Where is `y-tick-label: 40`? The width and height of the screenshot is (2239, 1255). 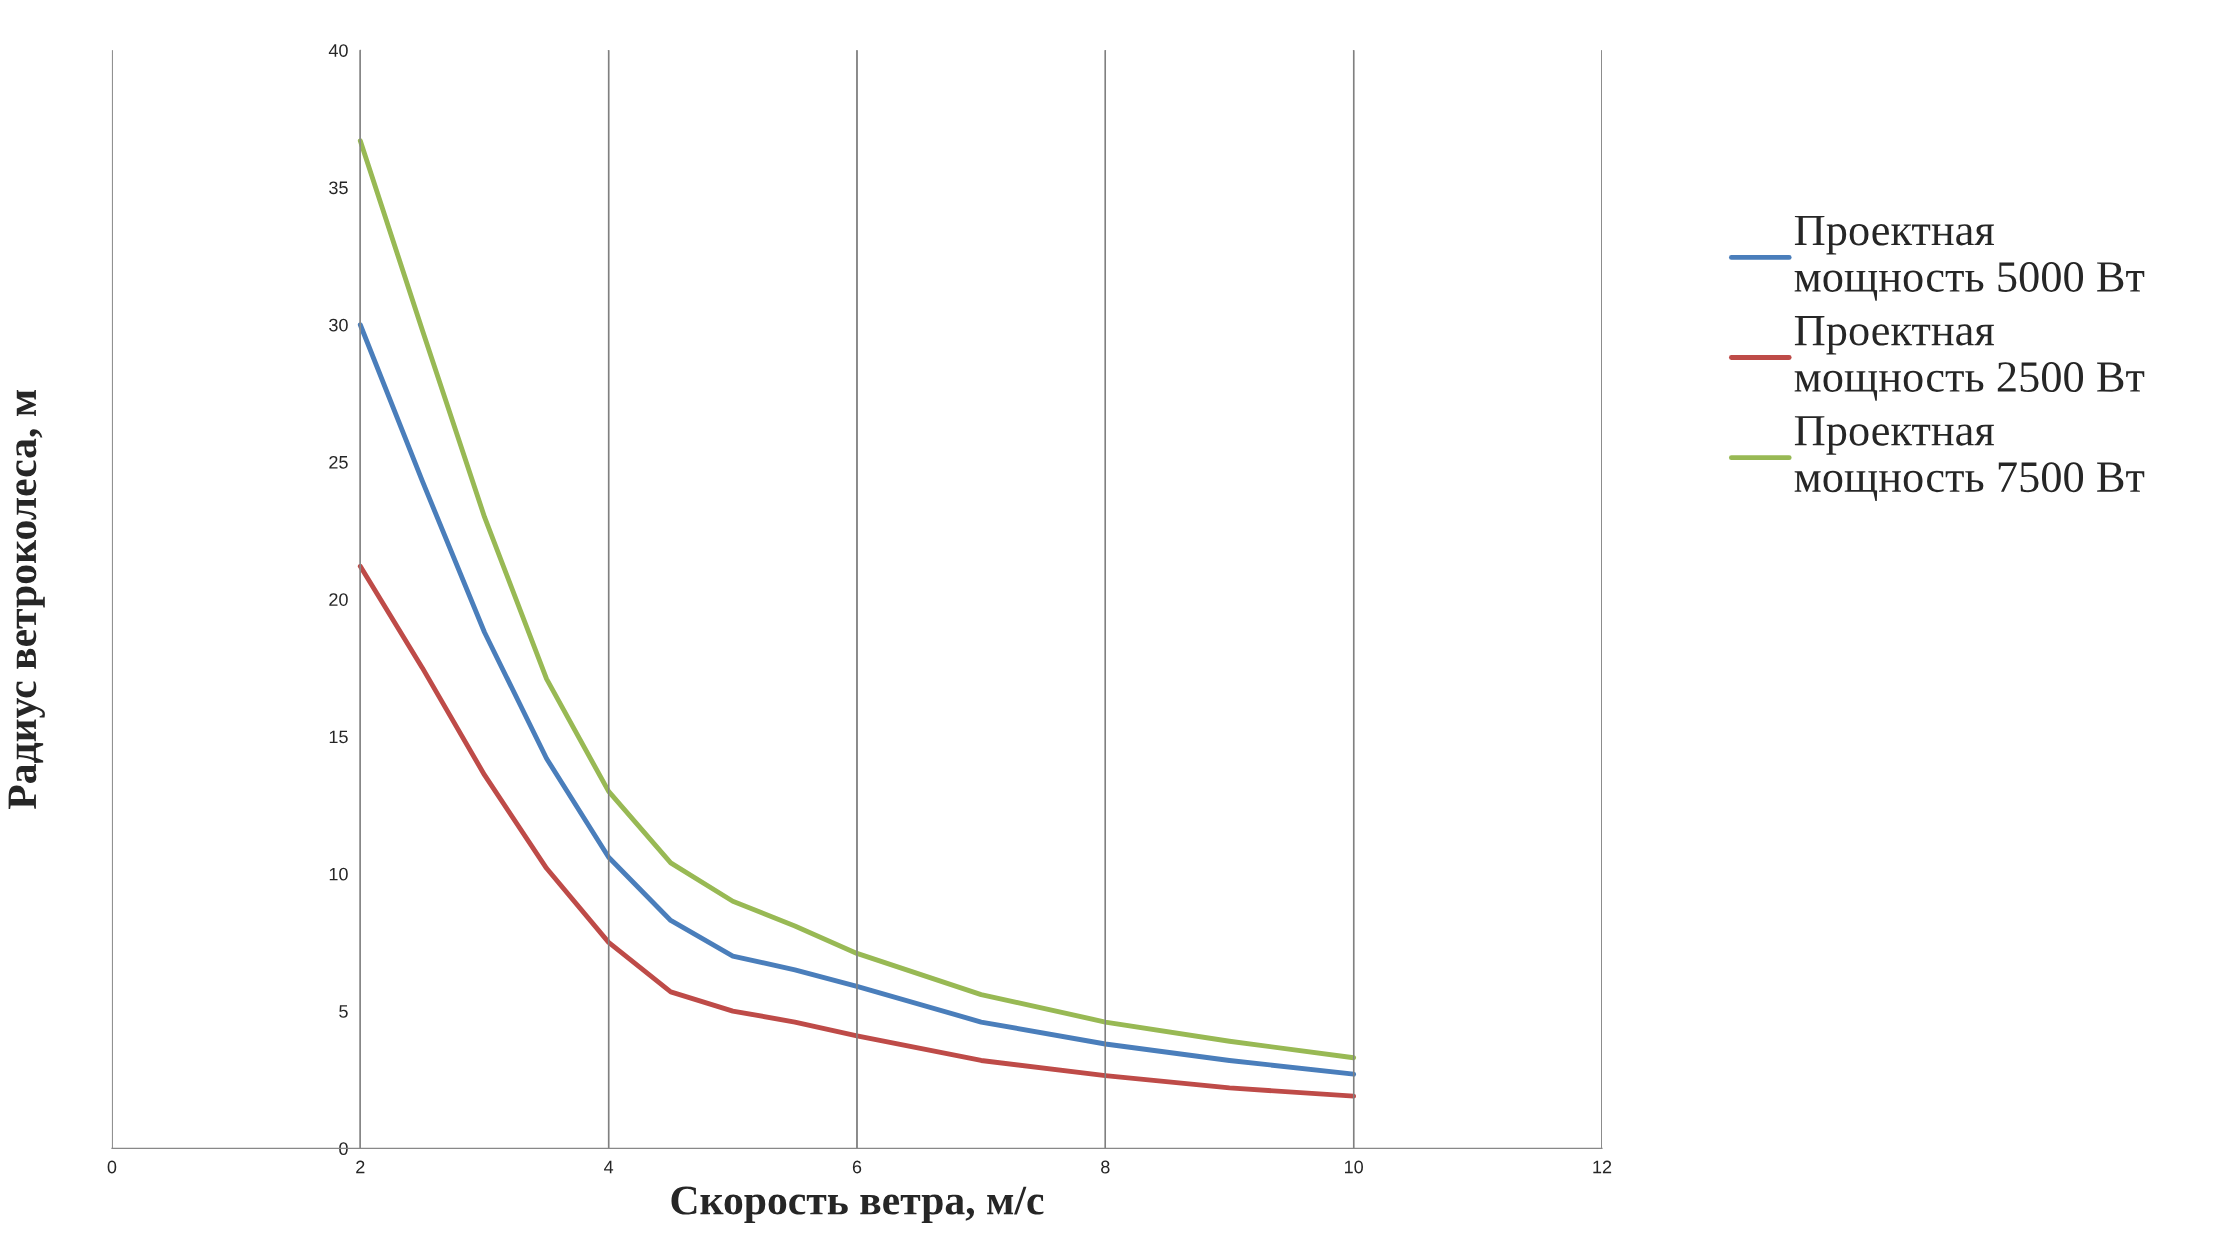 y-tick-label: 40 is located at coordinates (338, 50).